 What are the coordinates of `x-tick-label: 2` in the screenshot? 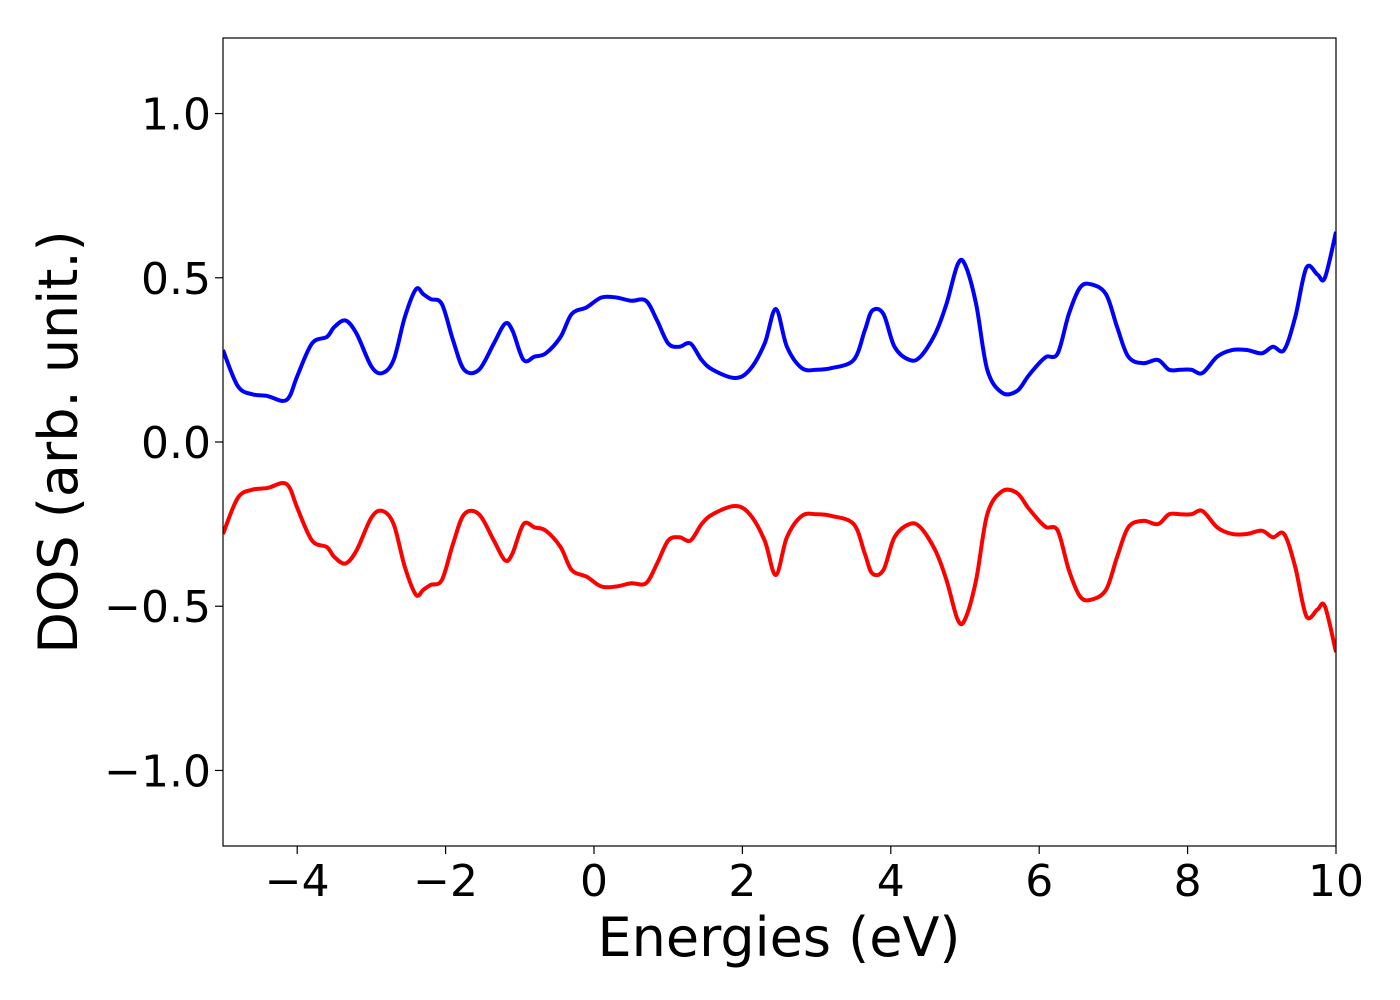 It's located at (742, 881).